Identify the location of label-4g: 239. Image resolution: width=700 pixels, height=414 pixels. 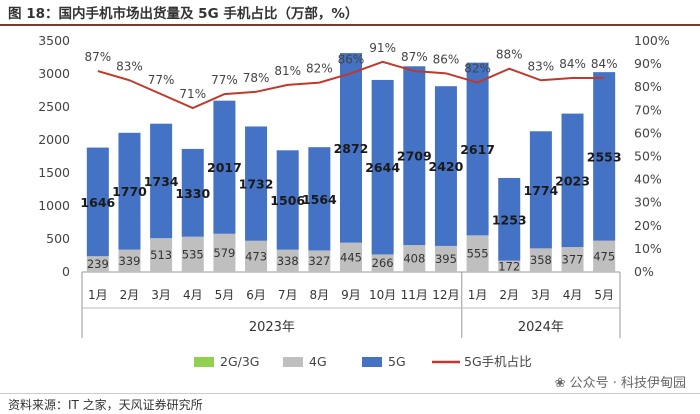
(98, 264).